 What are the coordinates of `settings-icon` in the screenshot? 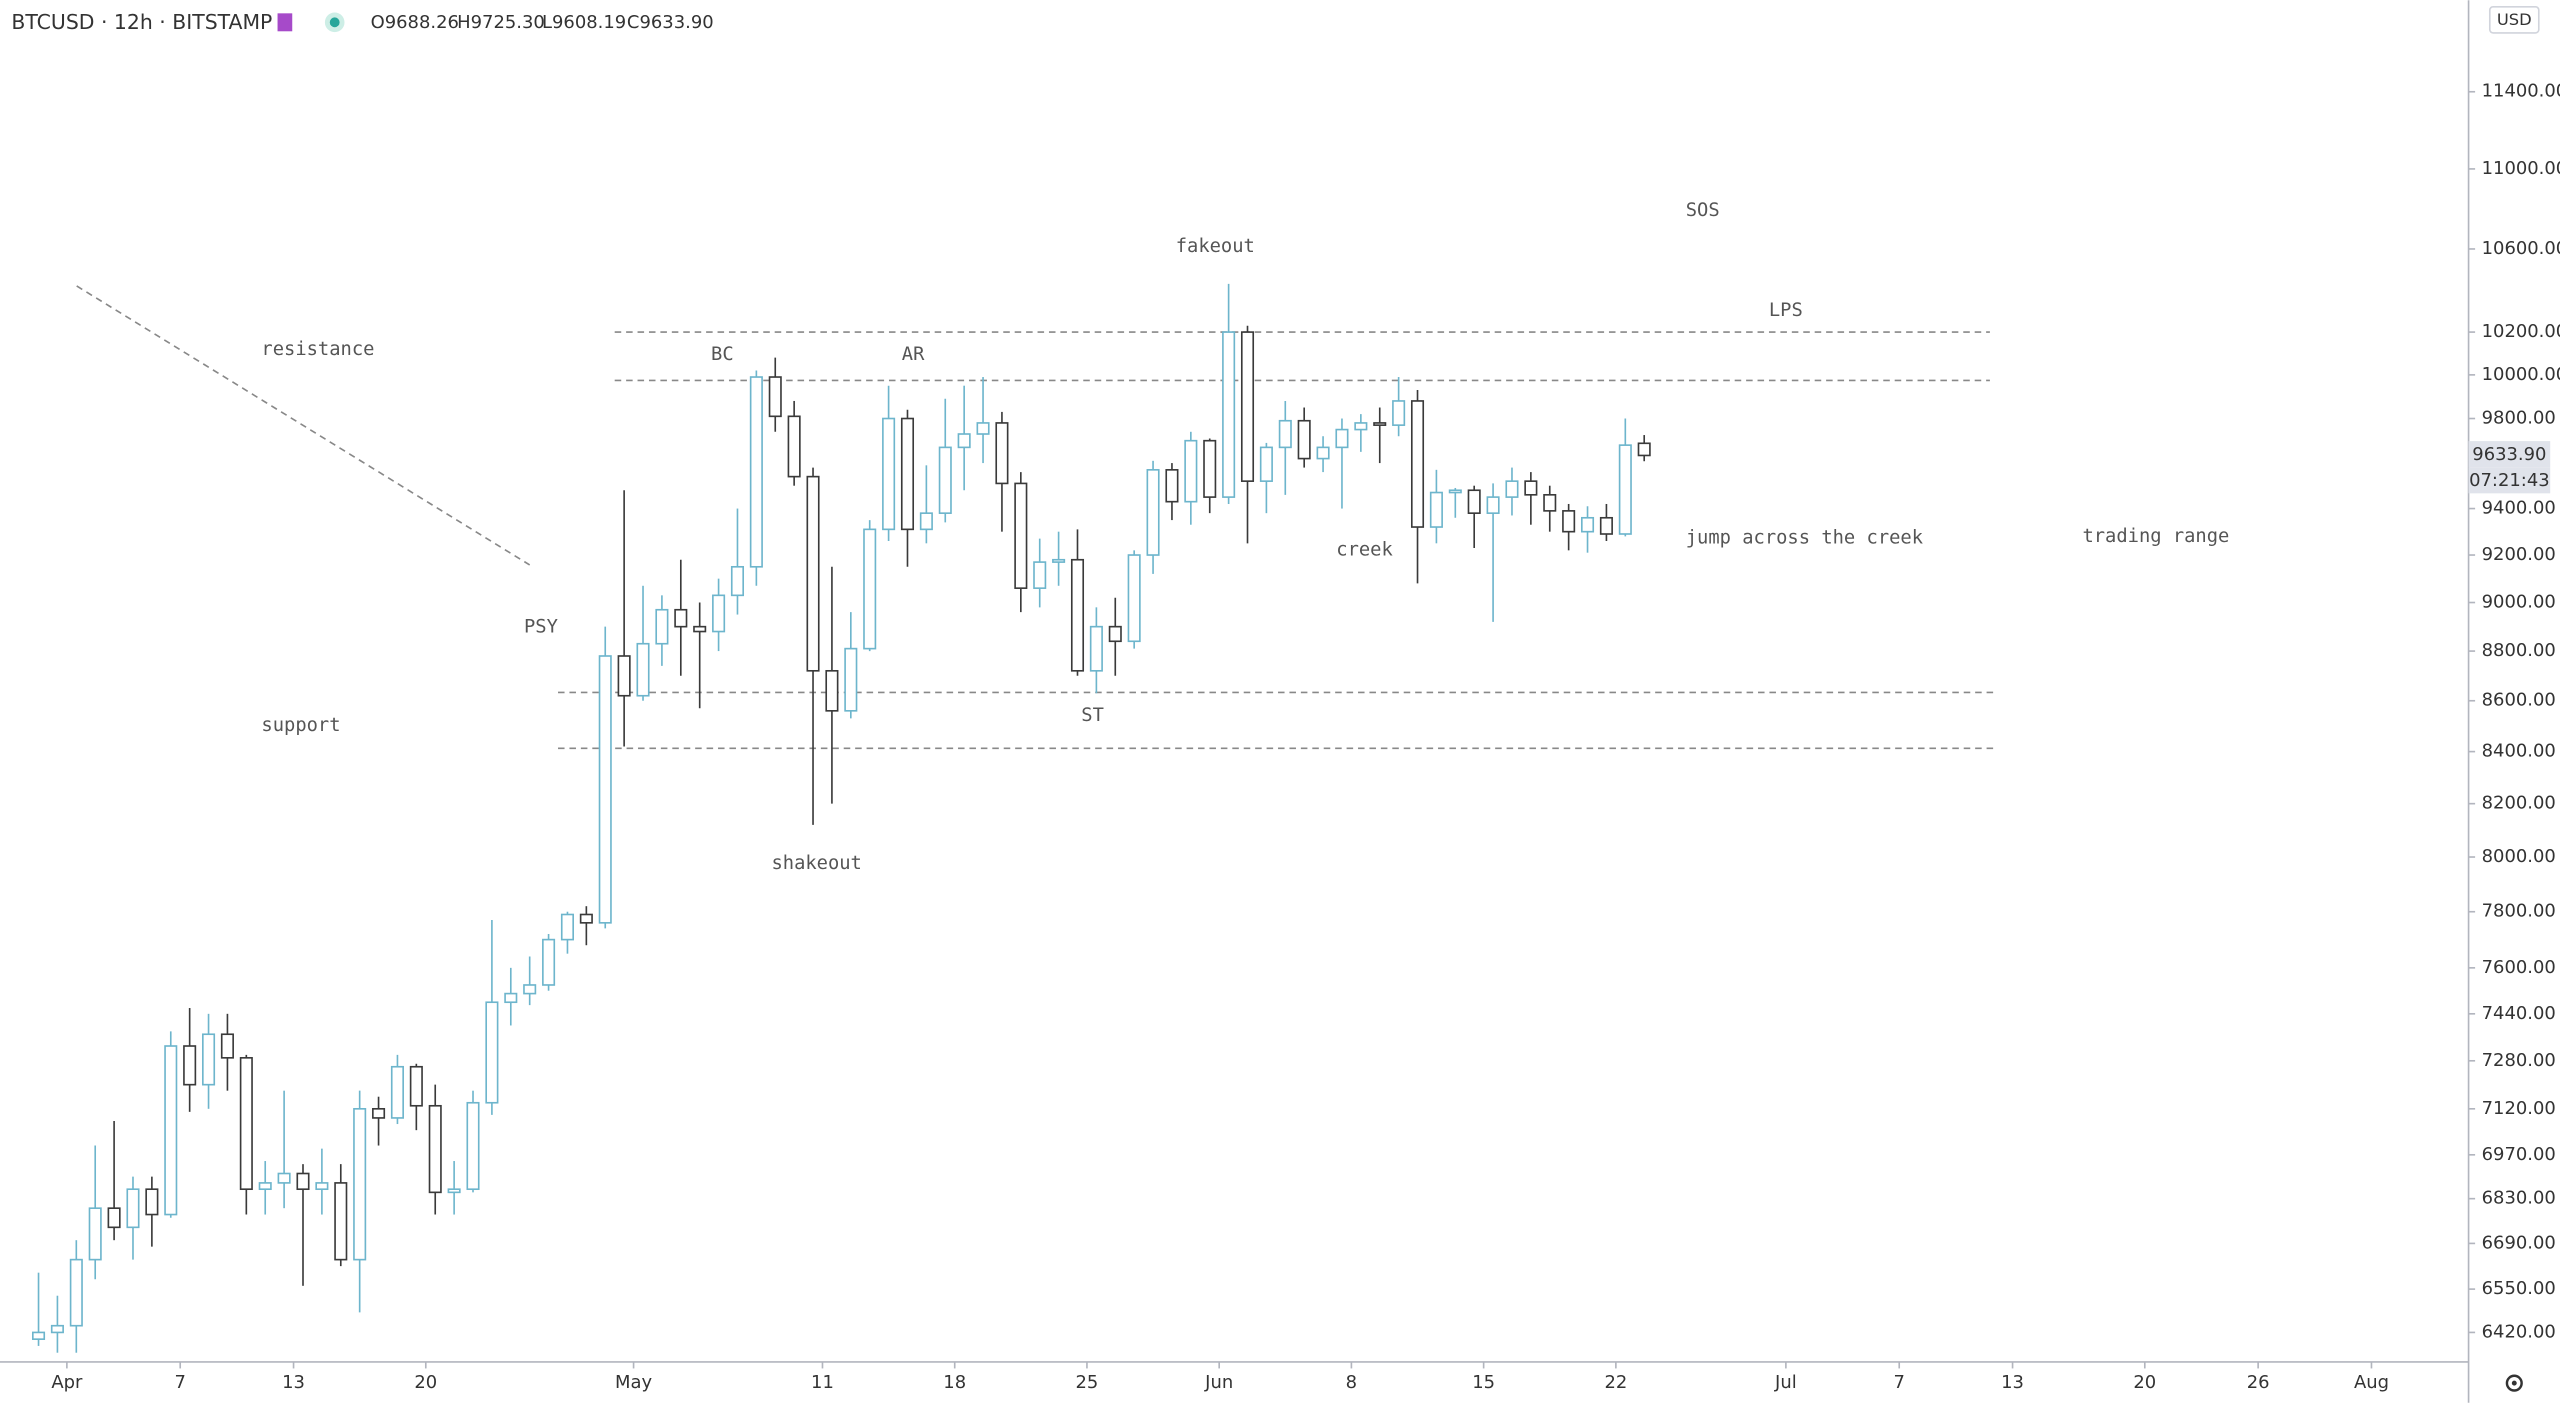 It's located at (2514, 1383).